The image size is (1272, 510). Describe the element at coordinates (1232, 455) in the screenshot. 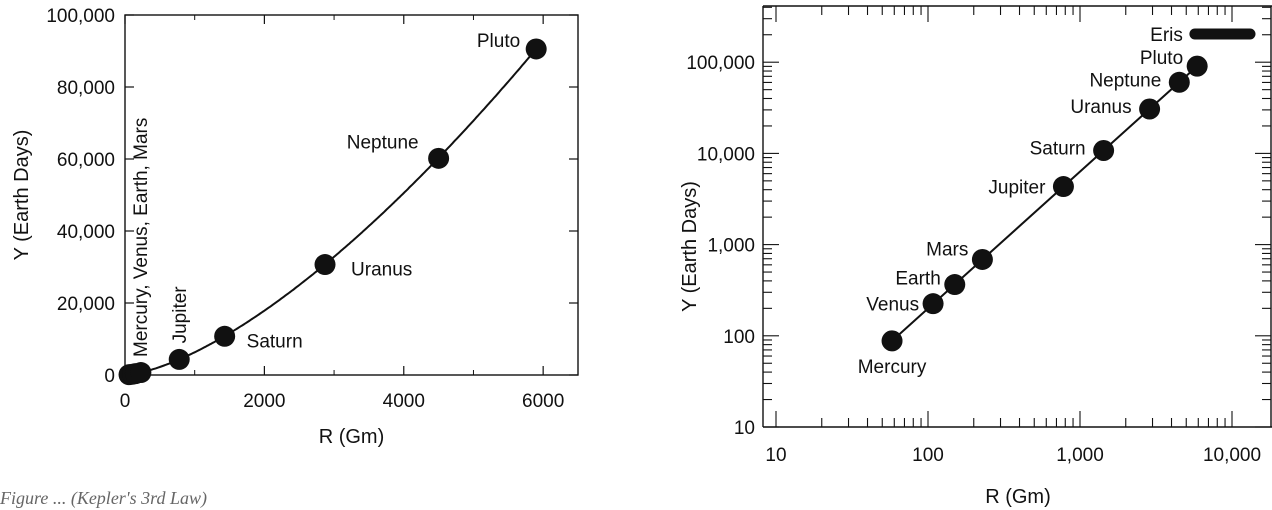

I see `chart2-x-tick-label: 10,000` at that location.